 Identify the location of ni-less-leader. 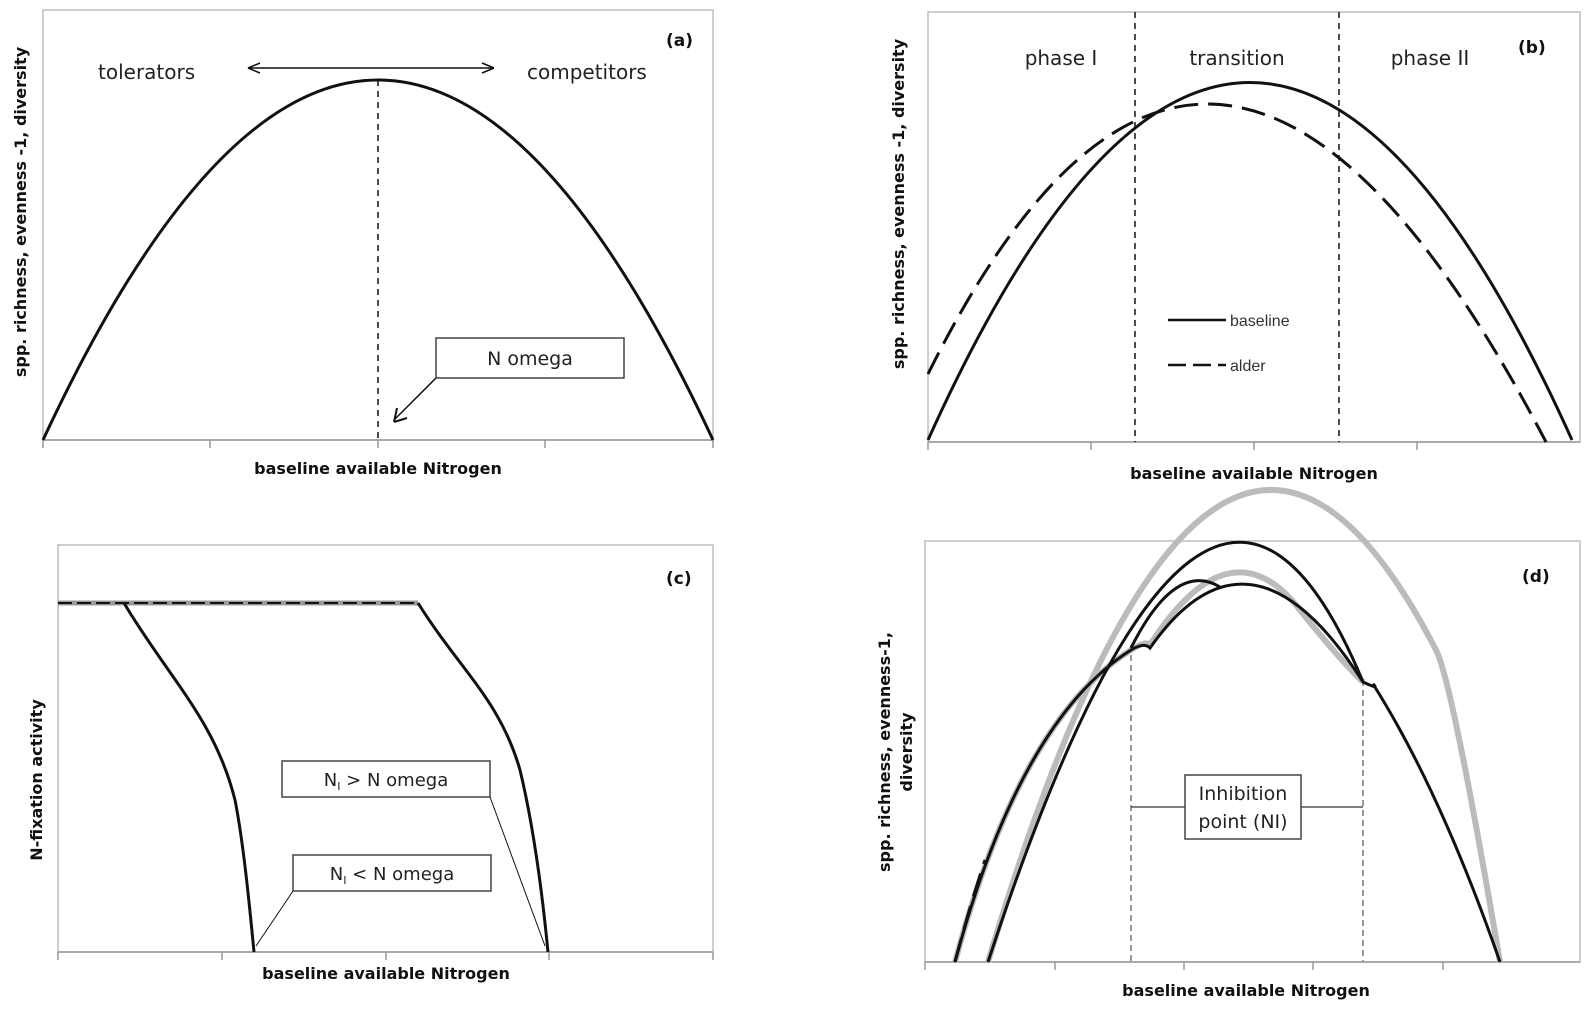
(274, 918).